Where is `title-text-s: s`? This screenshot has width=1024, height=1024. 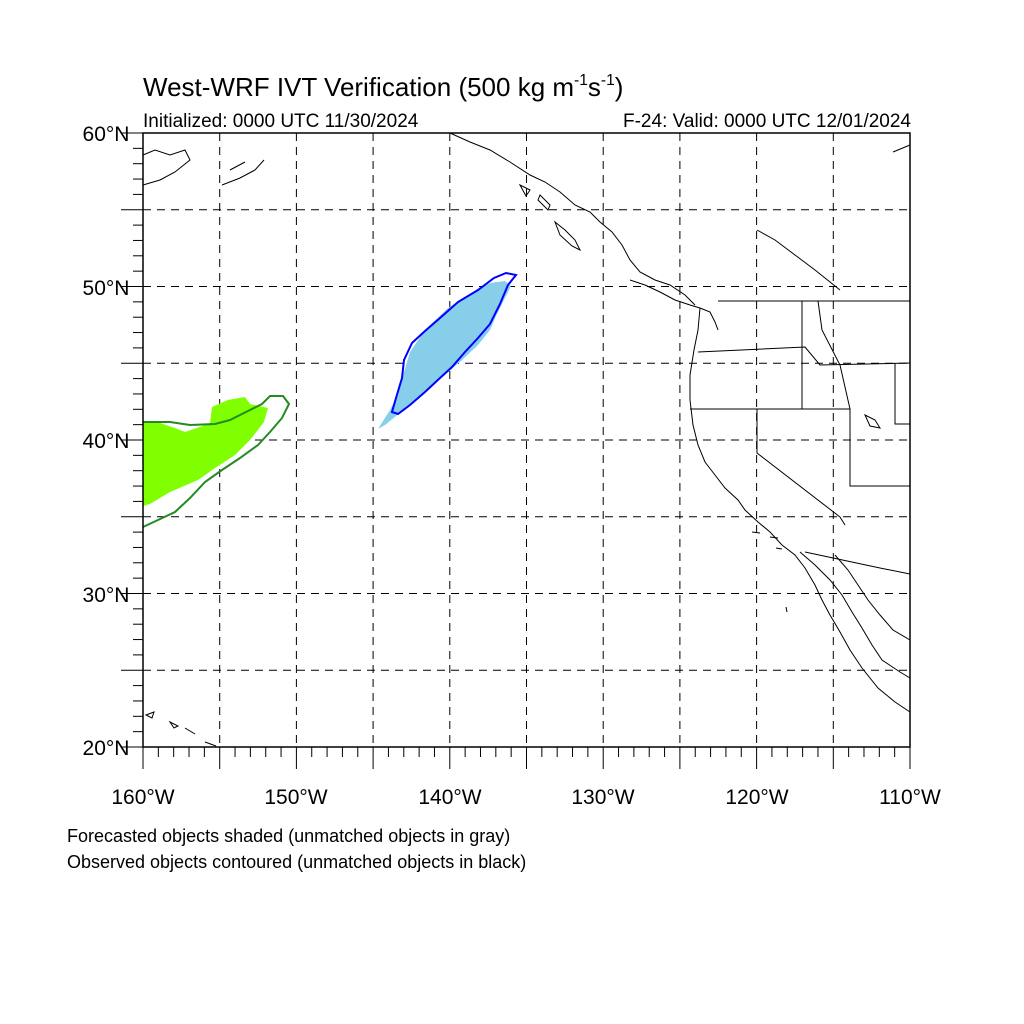 title-text-s: s is located at coordinates (594, 87).